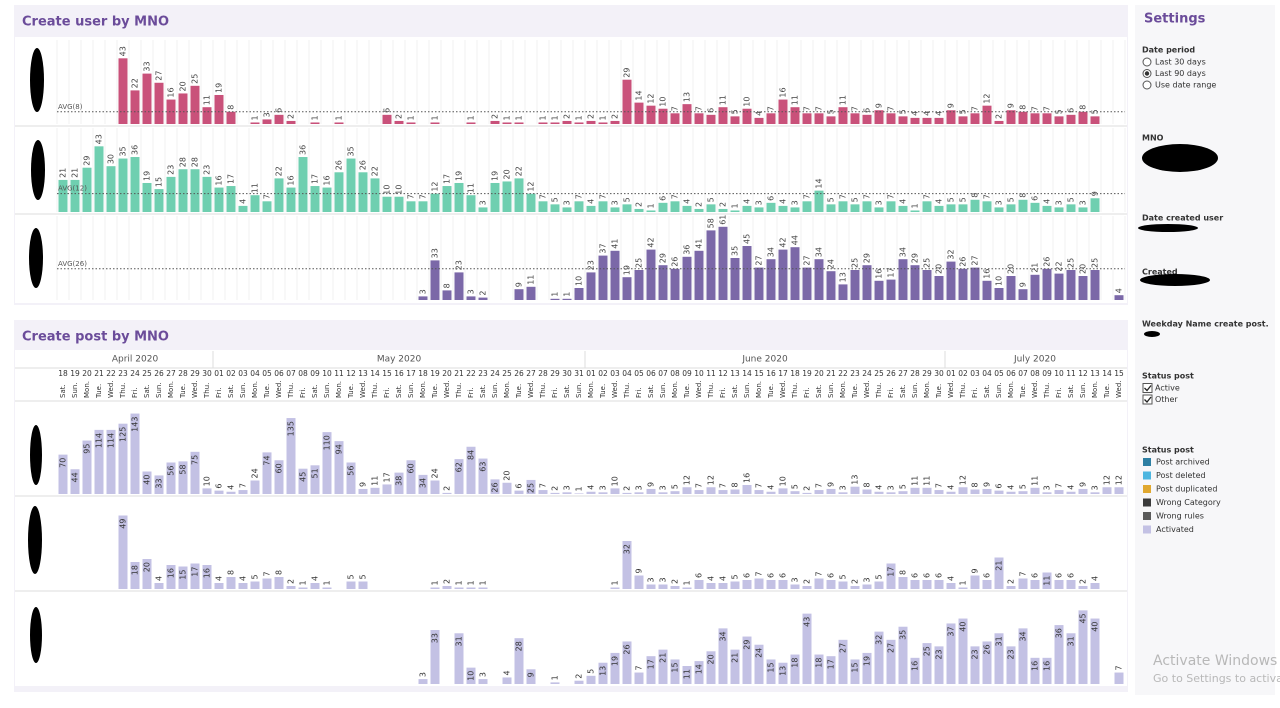 The width and height of the screenshot is (1280, 708). I want to click on day-label: 17, so click(783, 373).